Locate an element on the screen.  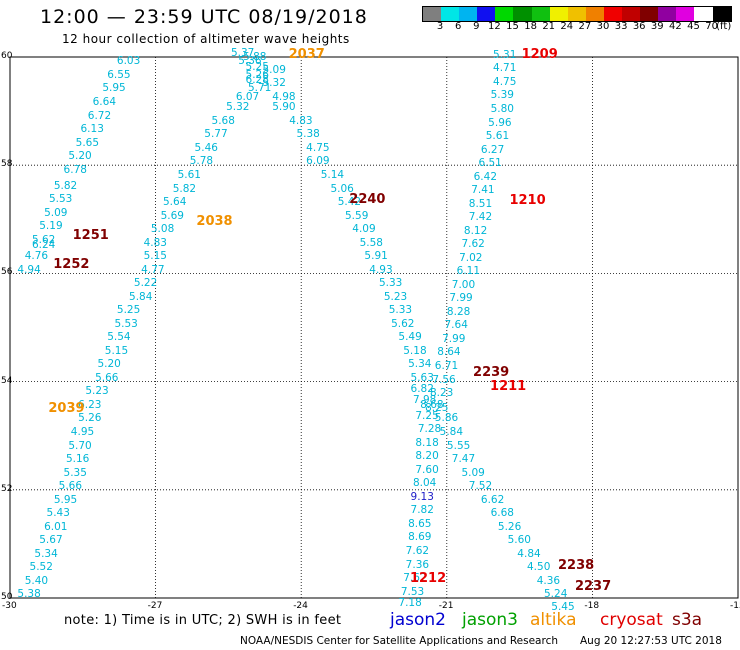
wave-height-value: 5.82 is located at coordinates (184, 188).